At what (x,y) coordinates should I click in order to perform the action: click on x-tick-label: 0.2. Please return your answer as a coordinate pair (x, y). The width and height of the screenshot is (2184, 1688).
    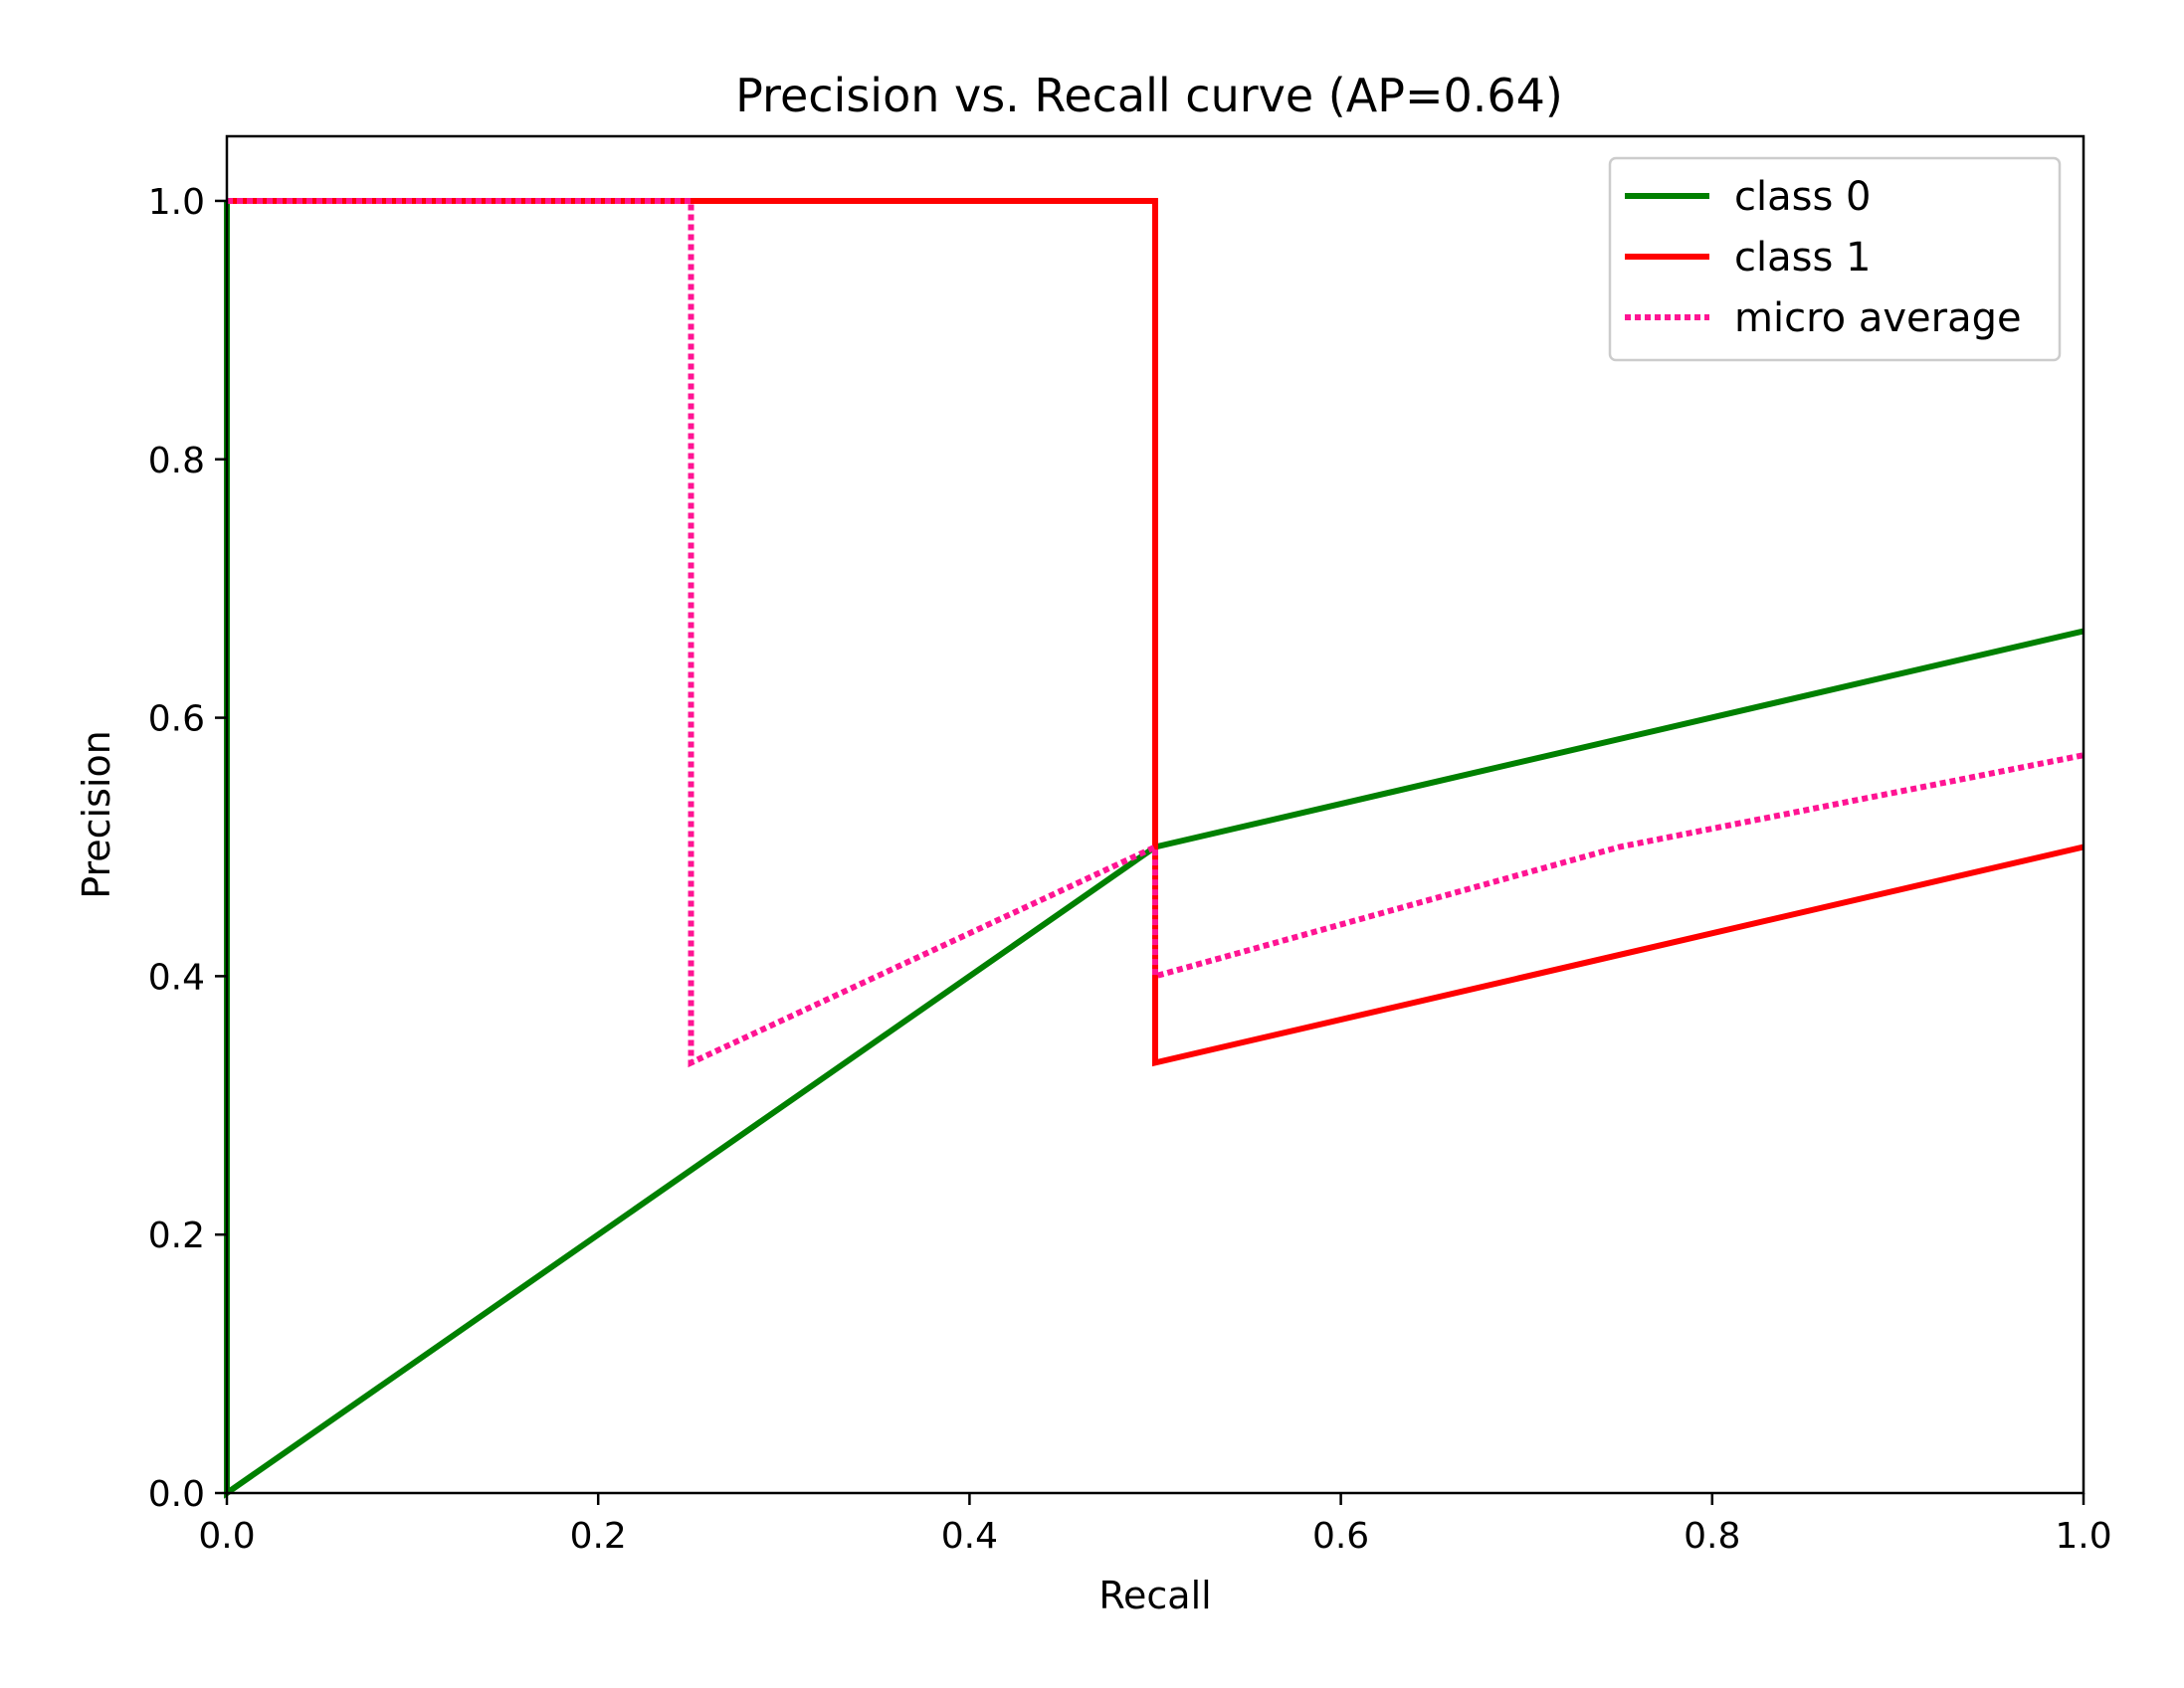
    Looking at the image, I should click on (598, 1536).